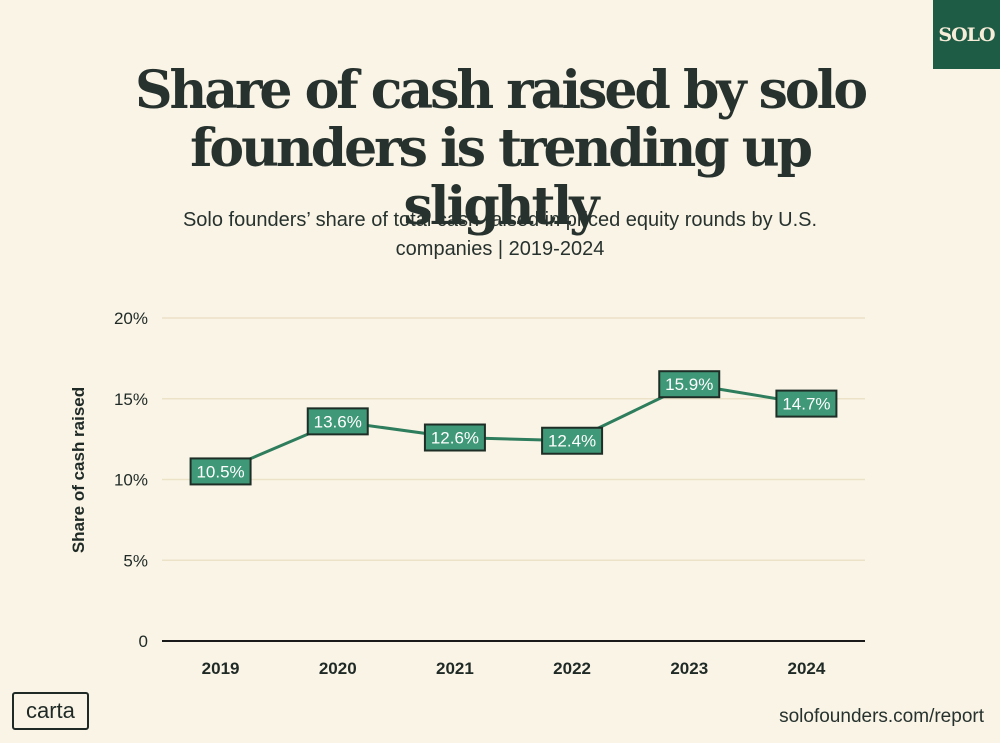  I want to click on data-label: 15.9%, so click(689, 384).